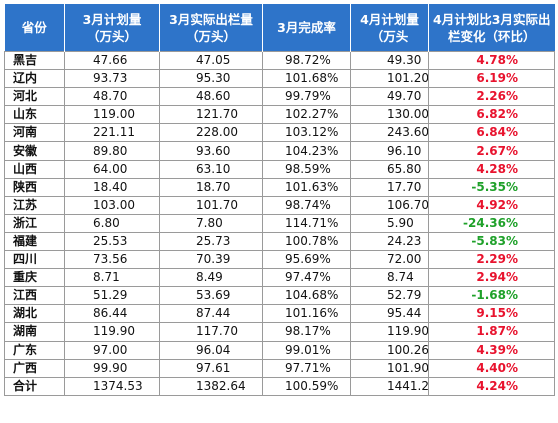 Image resolution: width=558 pixels, height=423 pixels. Describe the element at coordinates (306, 278) in the screenshot. I see `march-completion-rate-cell: 97.47%` at that location.